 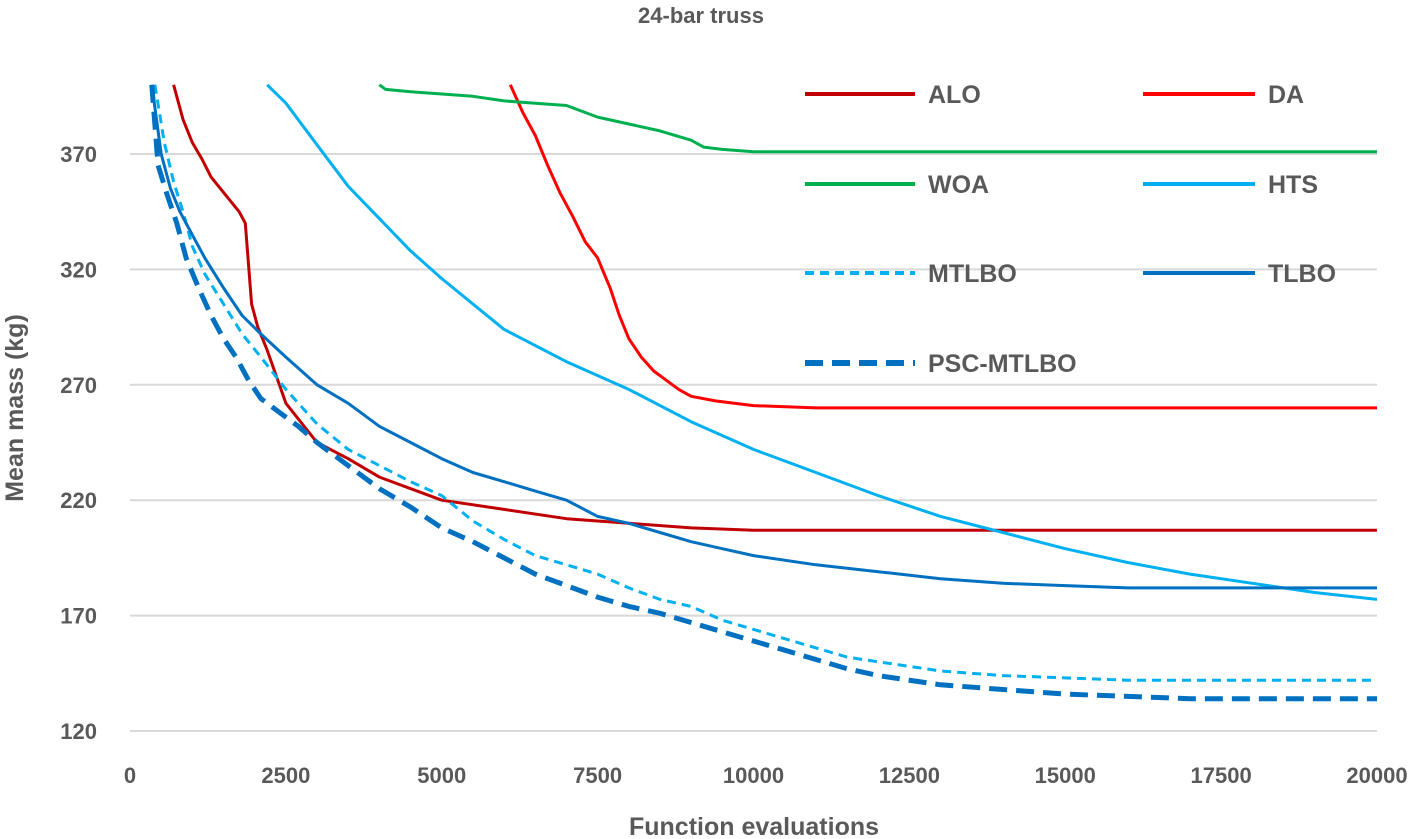 I want to click on x-tick-label: 7500, so click(x=597, y=775).